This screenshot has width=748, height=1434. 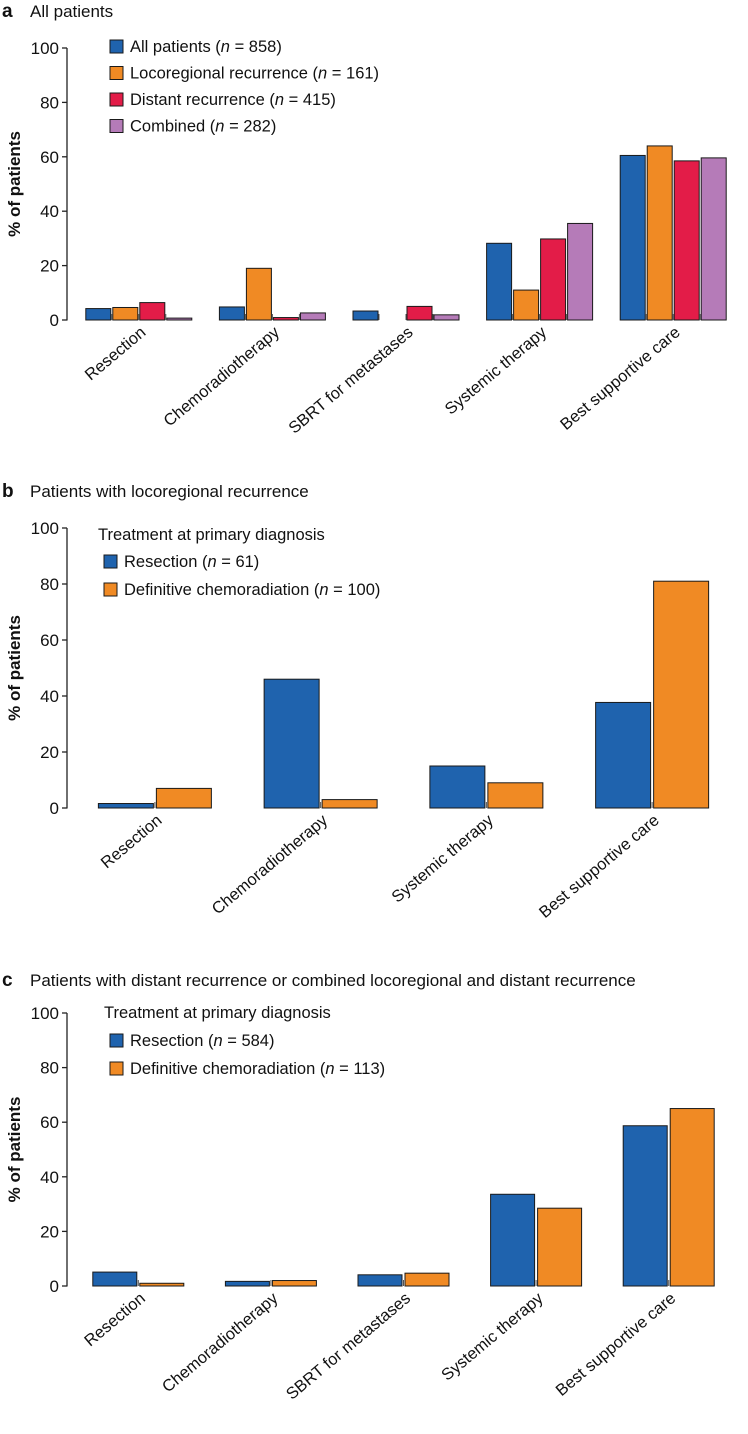 What do you see at coordinates (71, 11) in the screenshot?
I see `panel-title: All patients` at bounding box center [71, 11].